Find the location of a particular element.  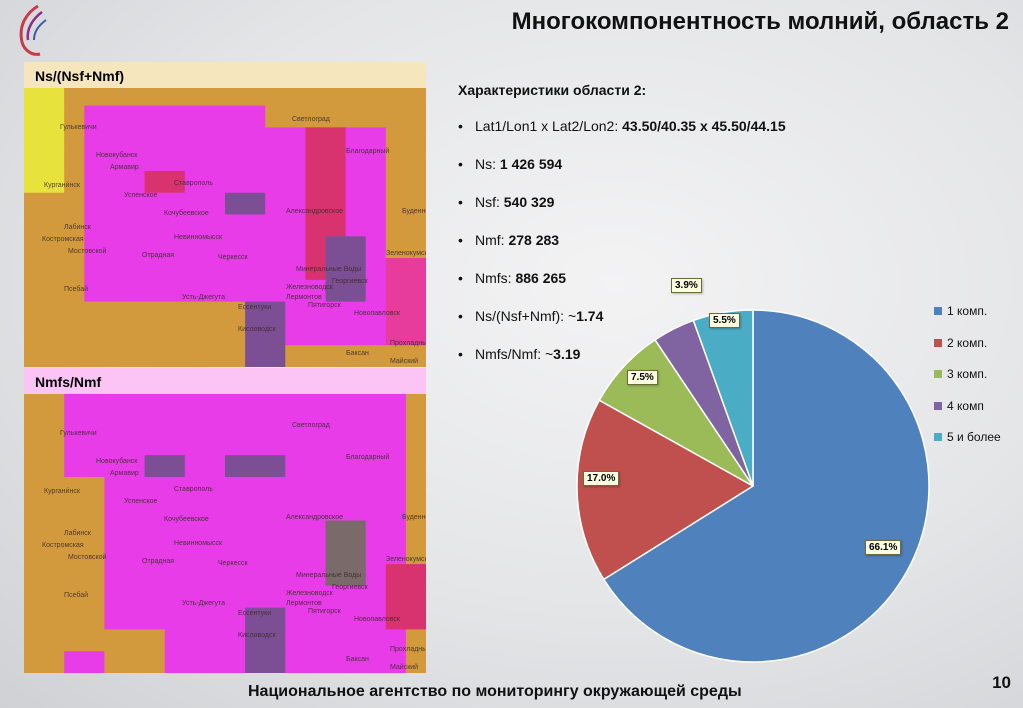

town-label: Невинномысск is located at coordinates (198, 237).